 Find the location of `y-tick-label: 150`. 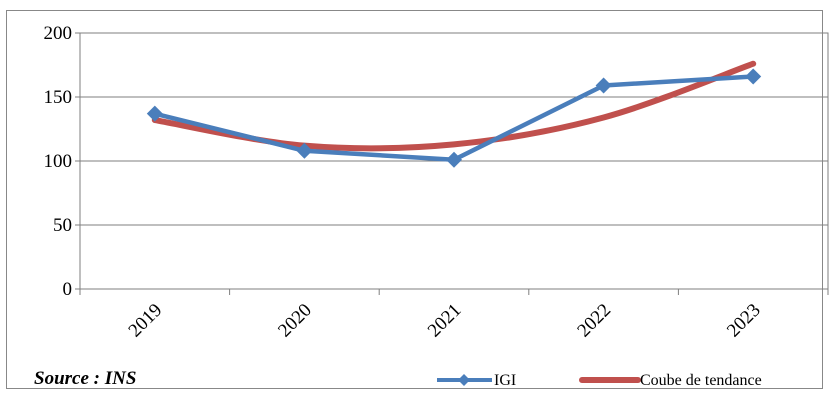

y-tick-label: 150 is located at coordinates (58, 97).